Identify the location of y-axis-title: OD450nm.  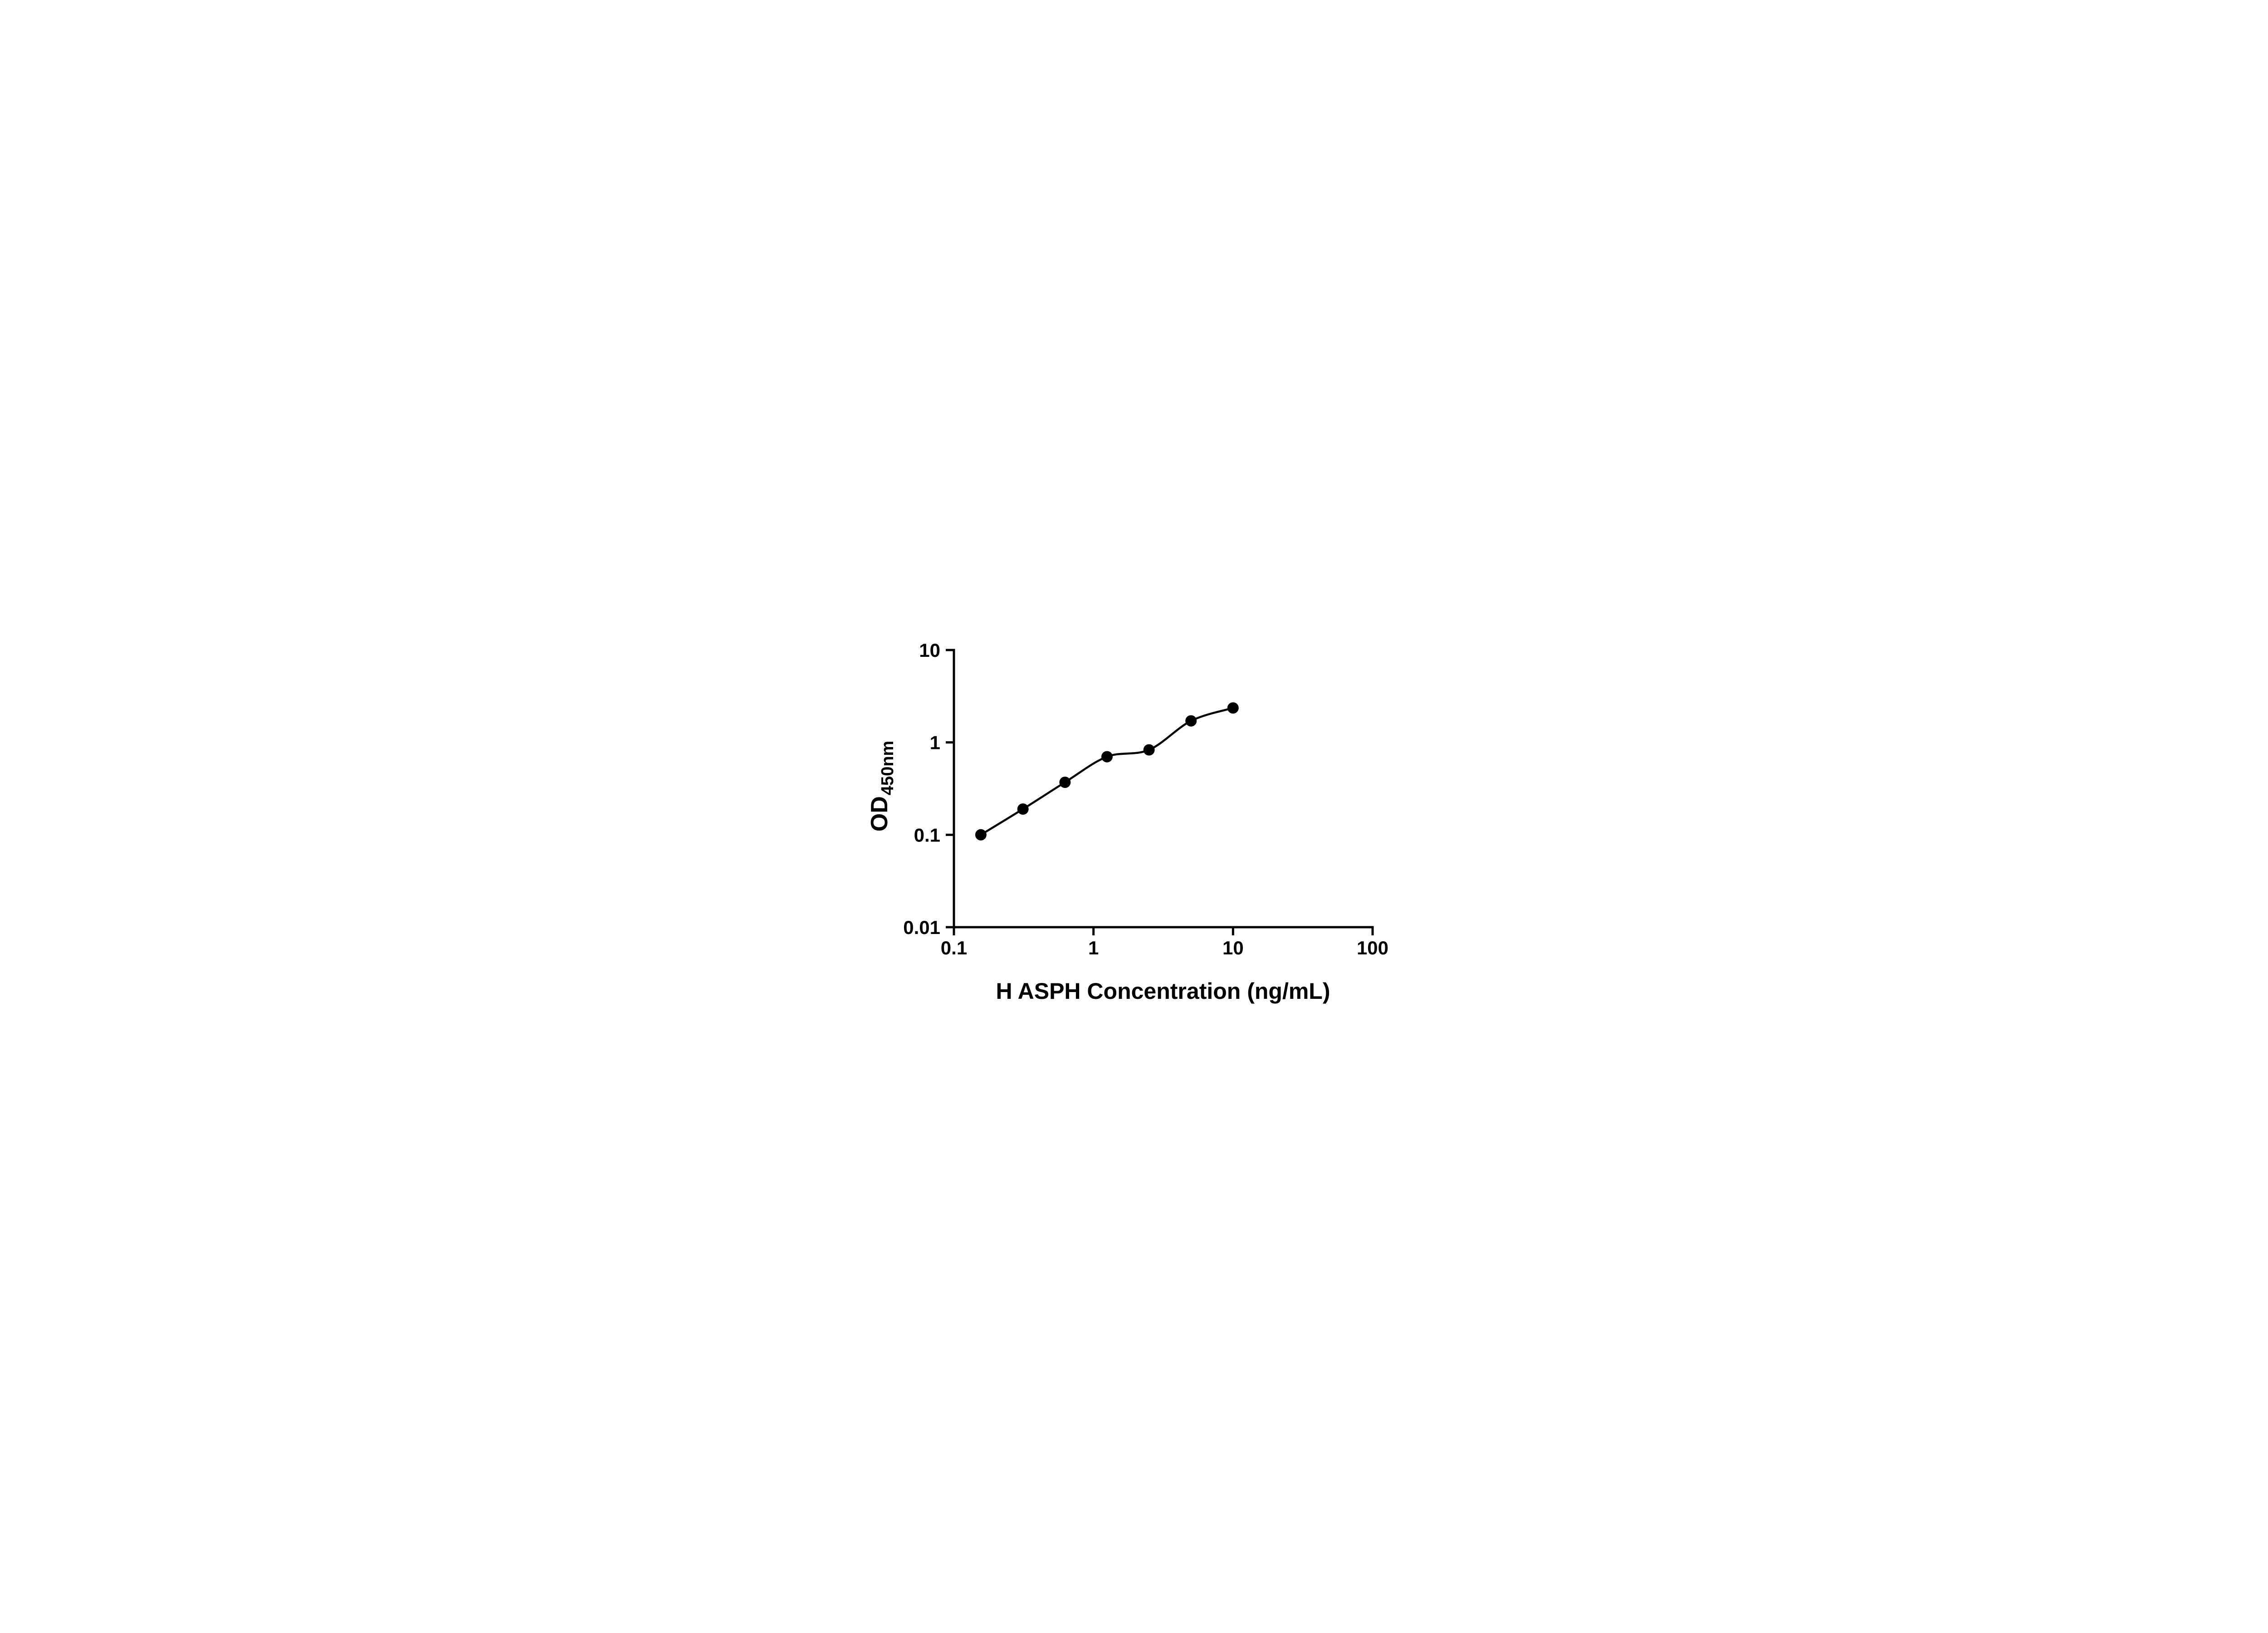
(882, 786).